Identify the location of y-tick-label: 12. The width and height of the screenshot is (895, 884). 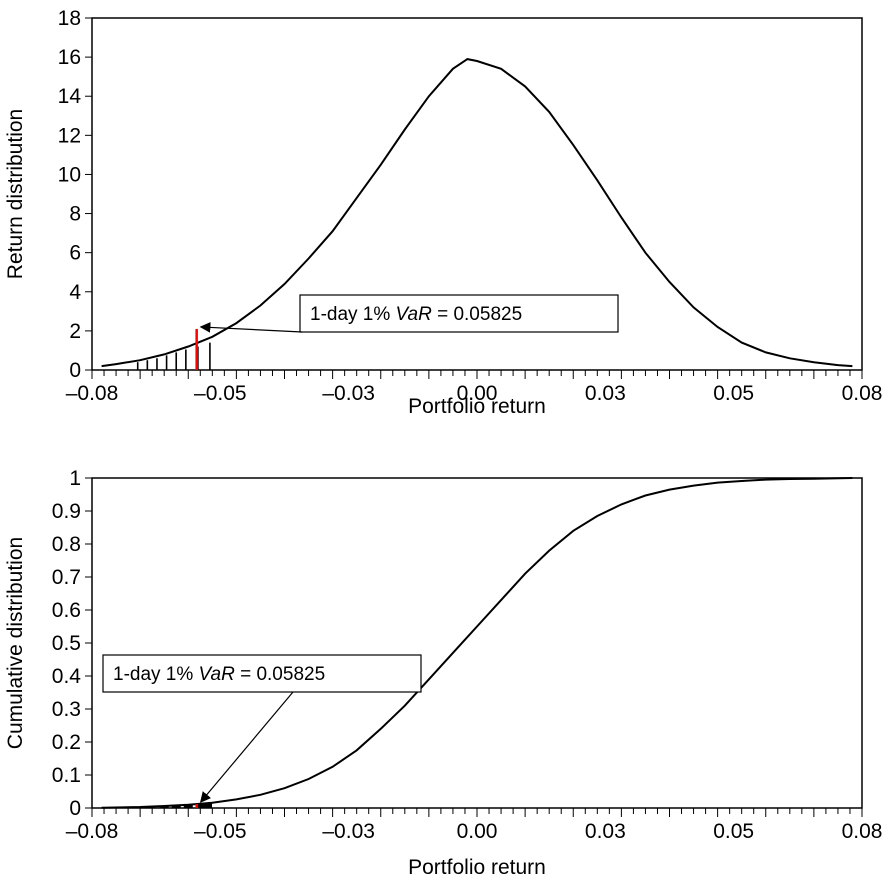
(69, 135).